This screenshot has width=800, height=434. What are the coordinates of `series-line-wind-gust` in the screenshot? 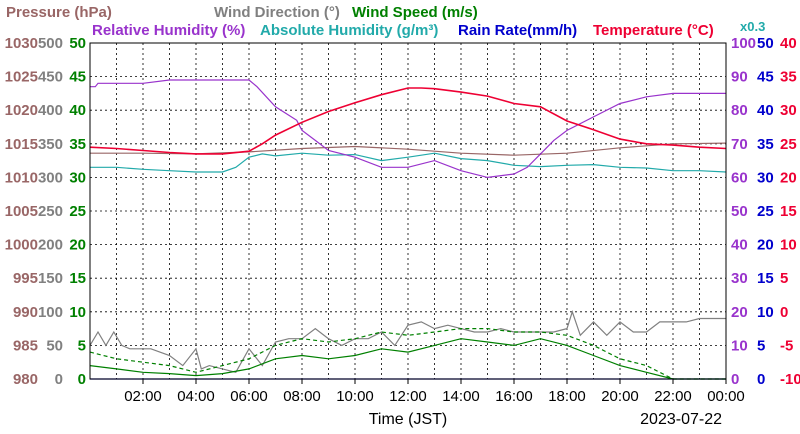 It's located at (407, 354).